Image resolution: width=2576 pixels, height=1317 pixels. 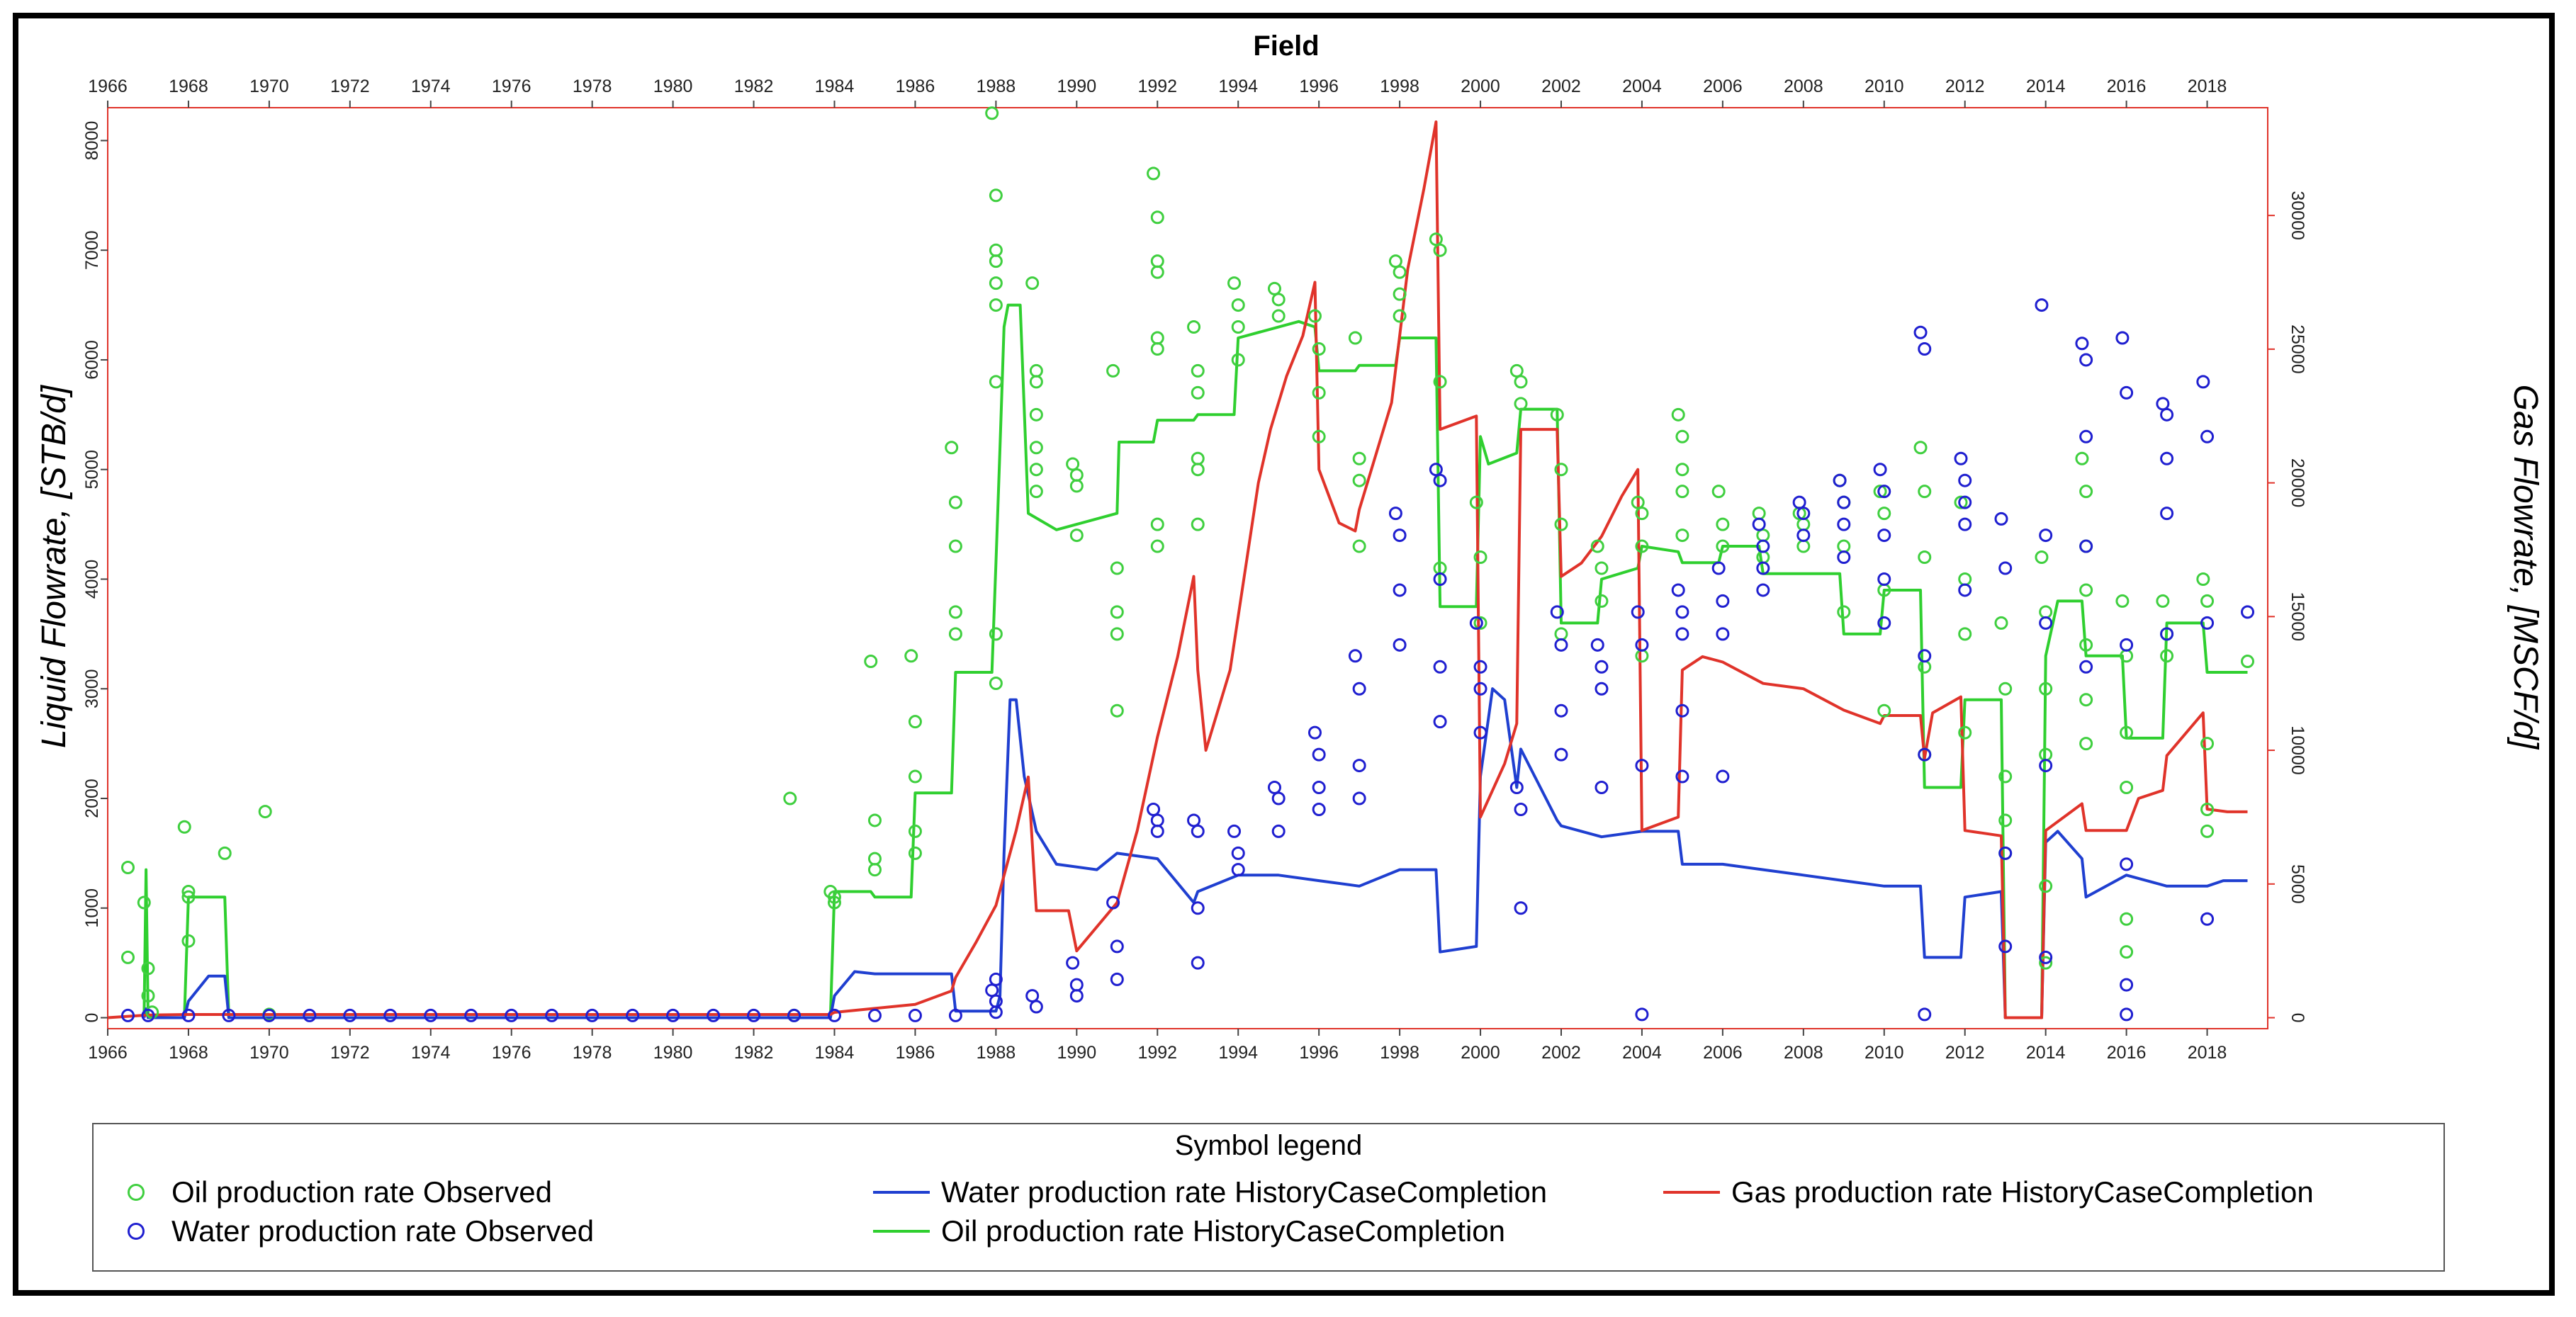 I want to click on x-tick-label-bottom: 2004, so click(x=1642, y=1053).